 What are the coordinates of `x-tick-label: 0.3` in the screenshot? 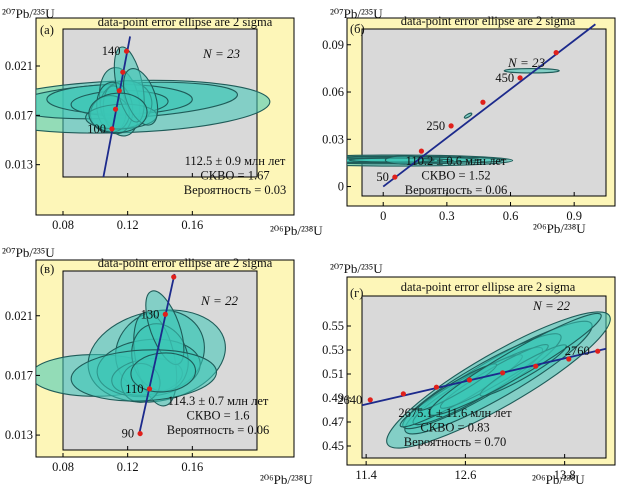 It's located at (447, 216).